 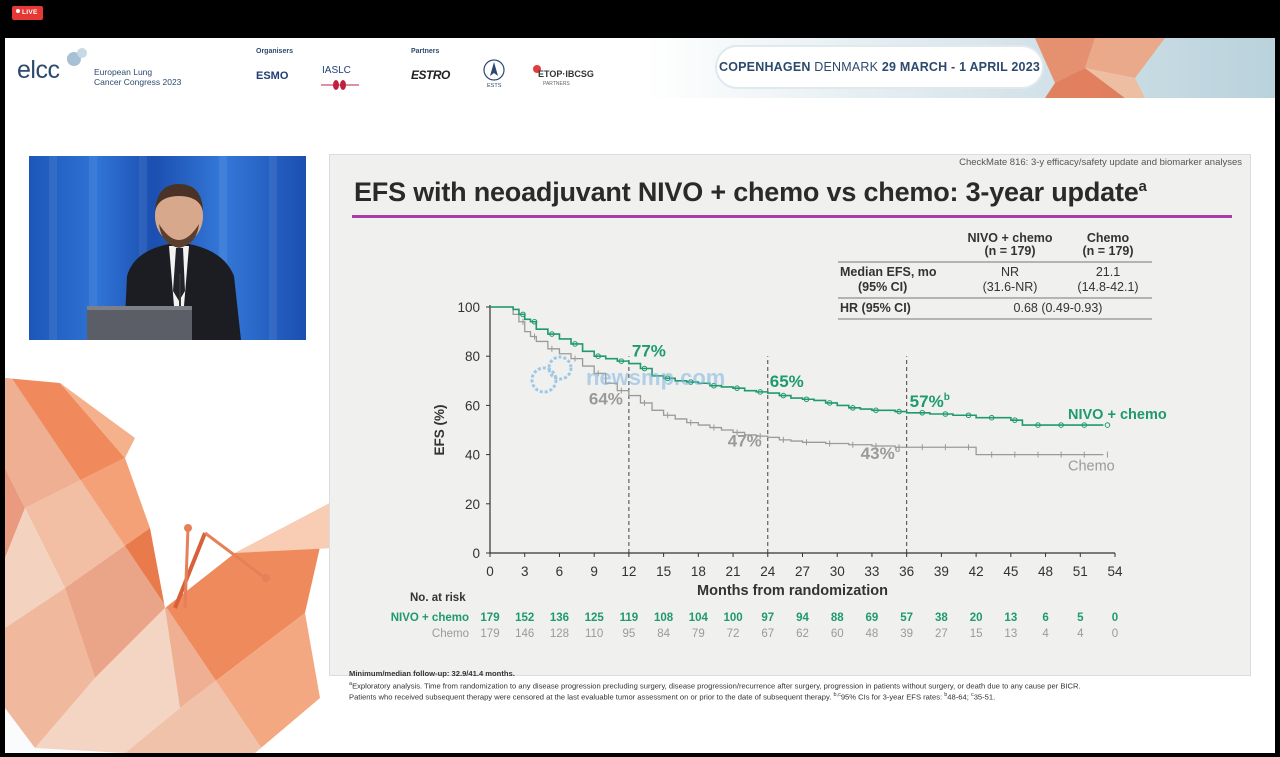 I want to click on elcc-bubble-icon, so click(x=82, y=53).